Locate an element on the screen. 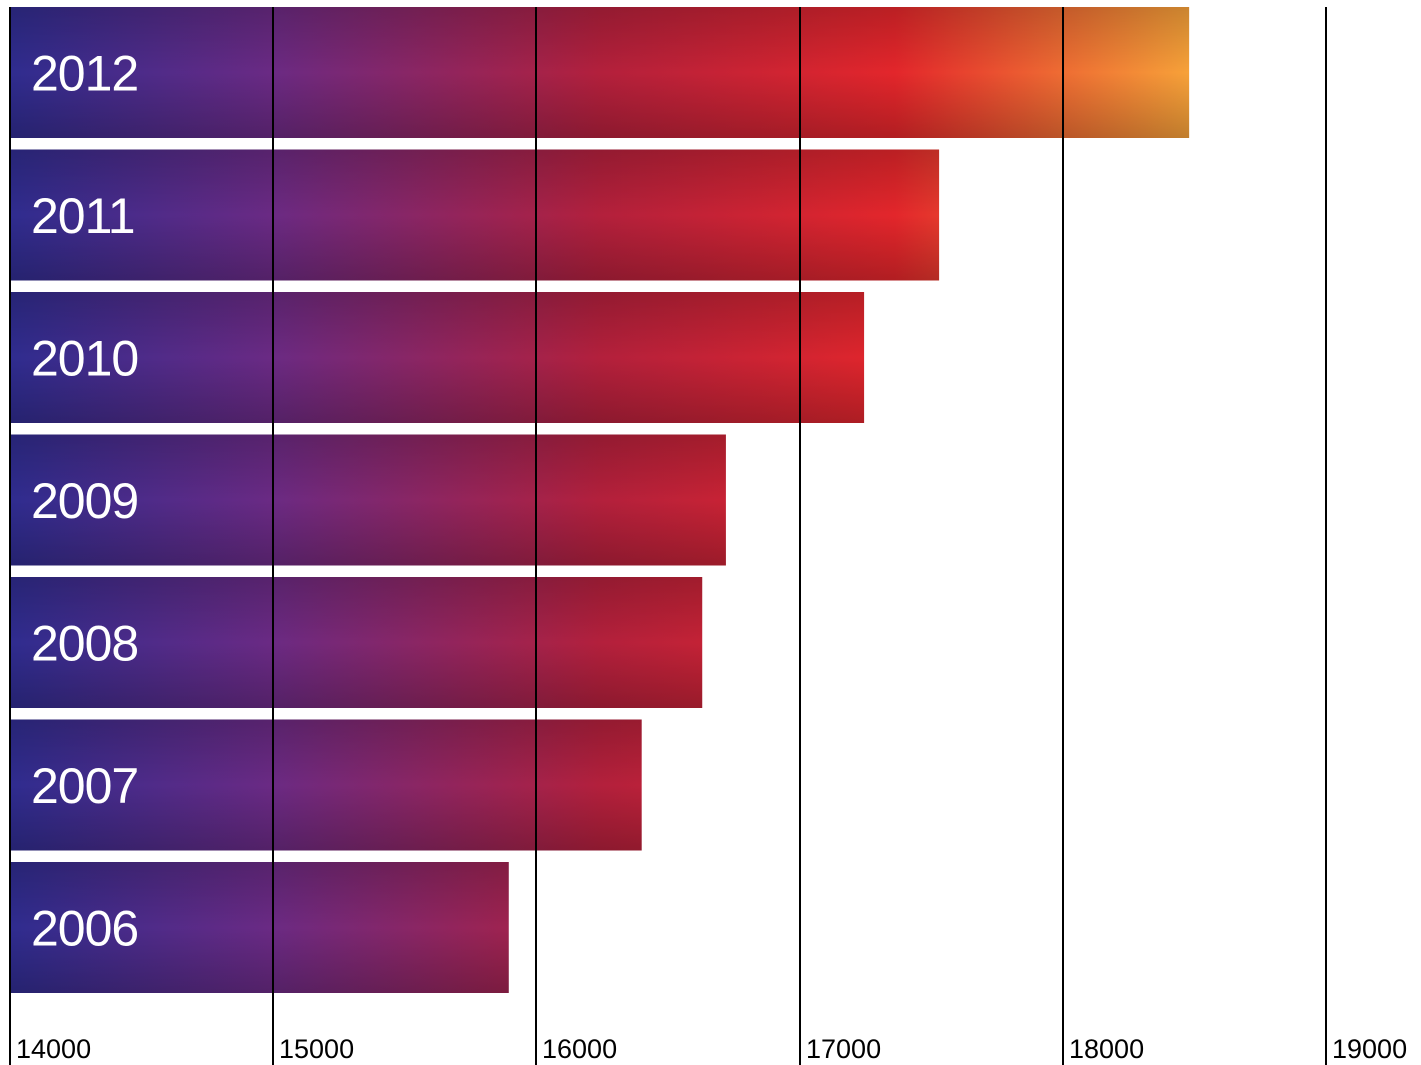 The image size is (1421, 1065). x-tick-label-19000: 19000 is located at coordinates (1369, 1049).